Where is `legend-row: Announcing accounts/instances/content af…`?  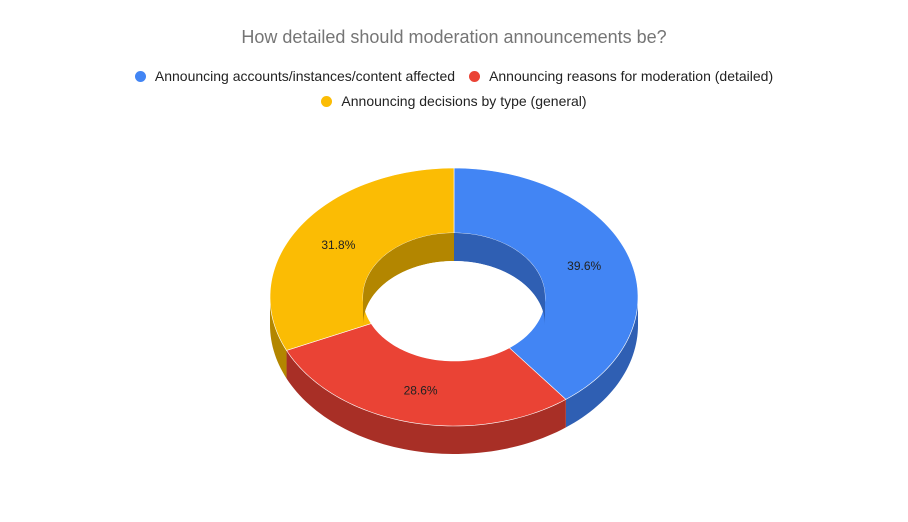
legend-row: Announcing accounts/instances/content af… is located at coordinates (454, 76).